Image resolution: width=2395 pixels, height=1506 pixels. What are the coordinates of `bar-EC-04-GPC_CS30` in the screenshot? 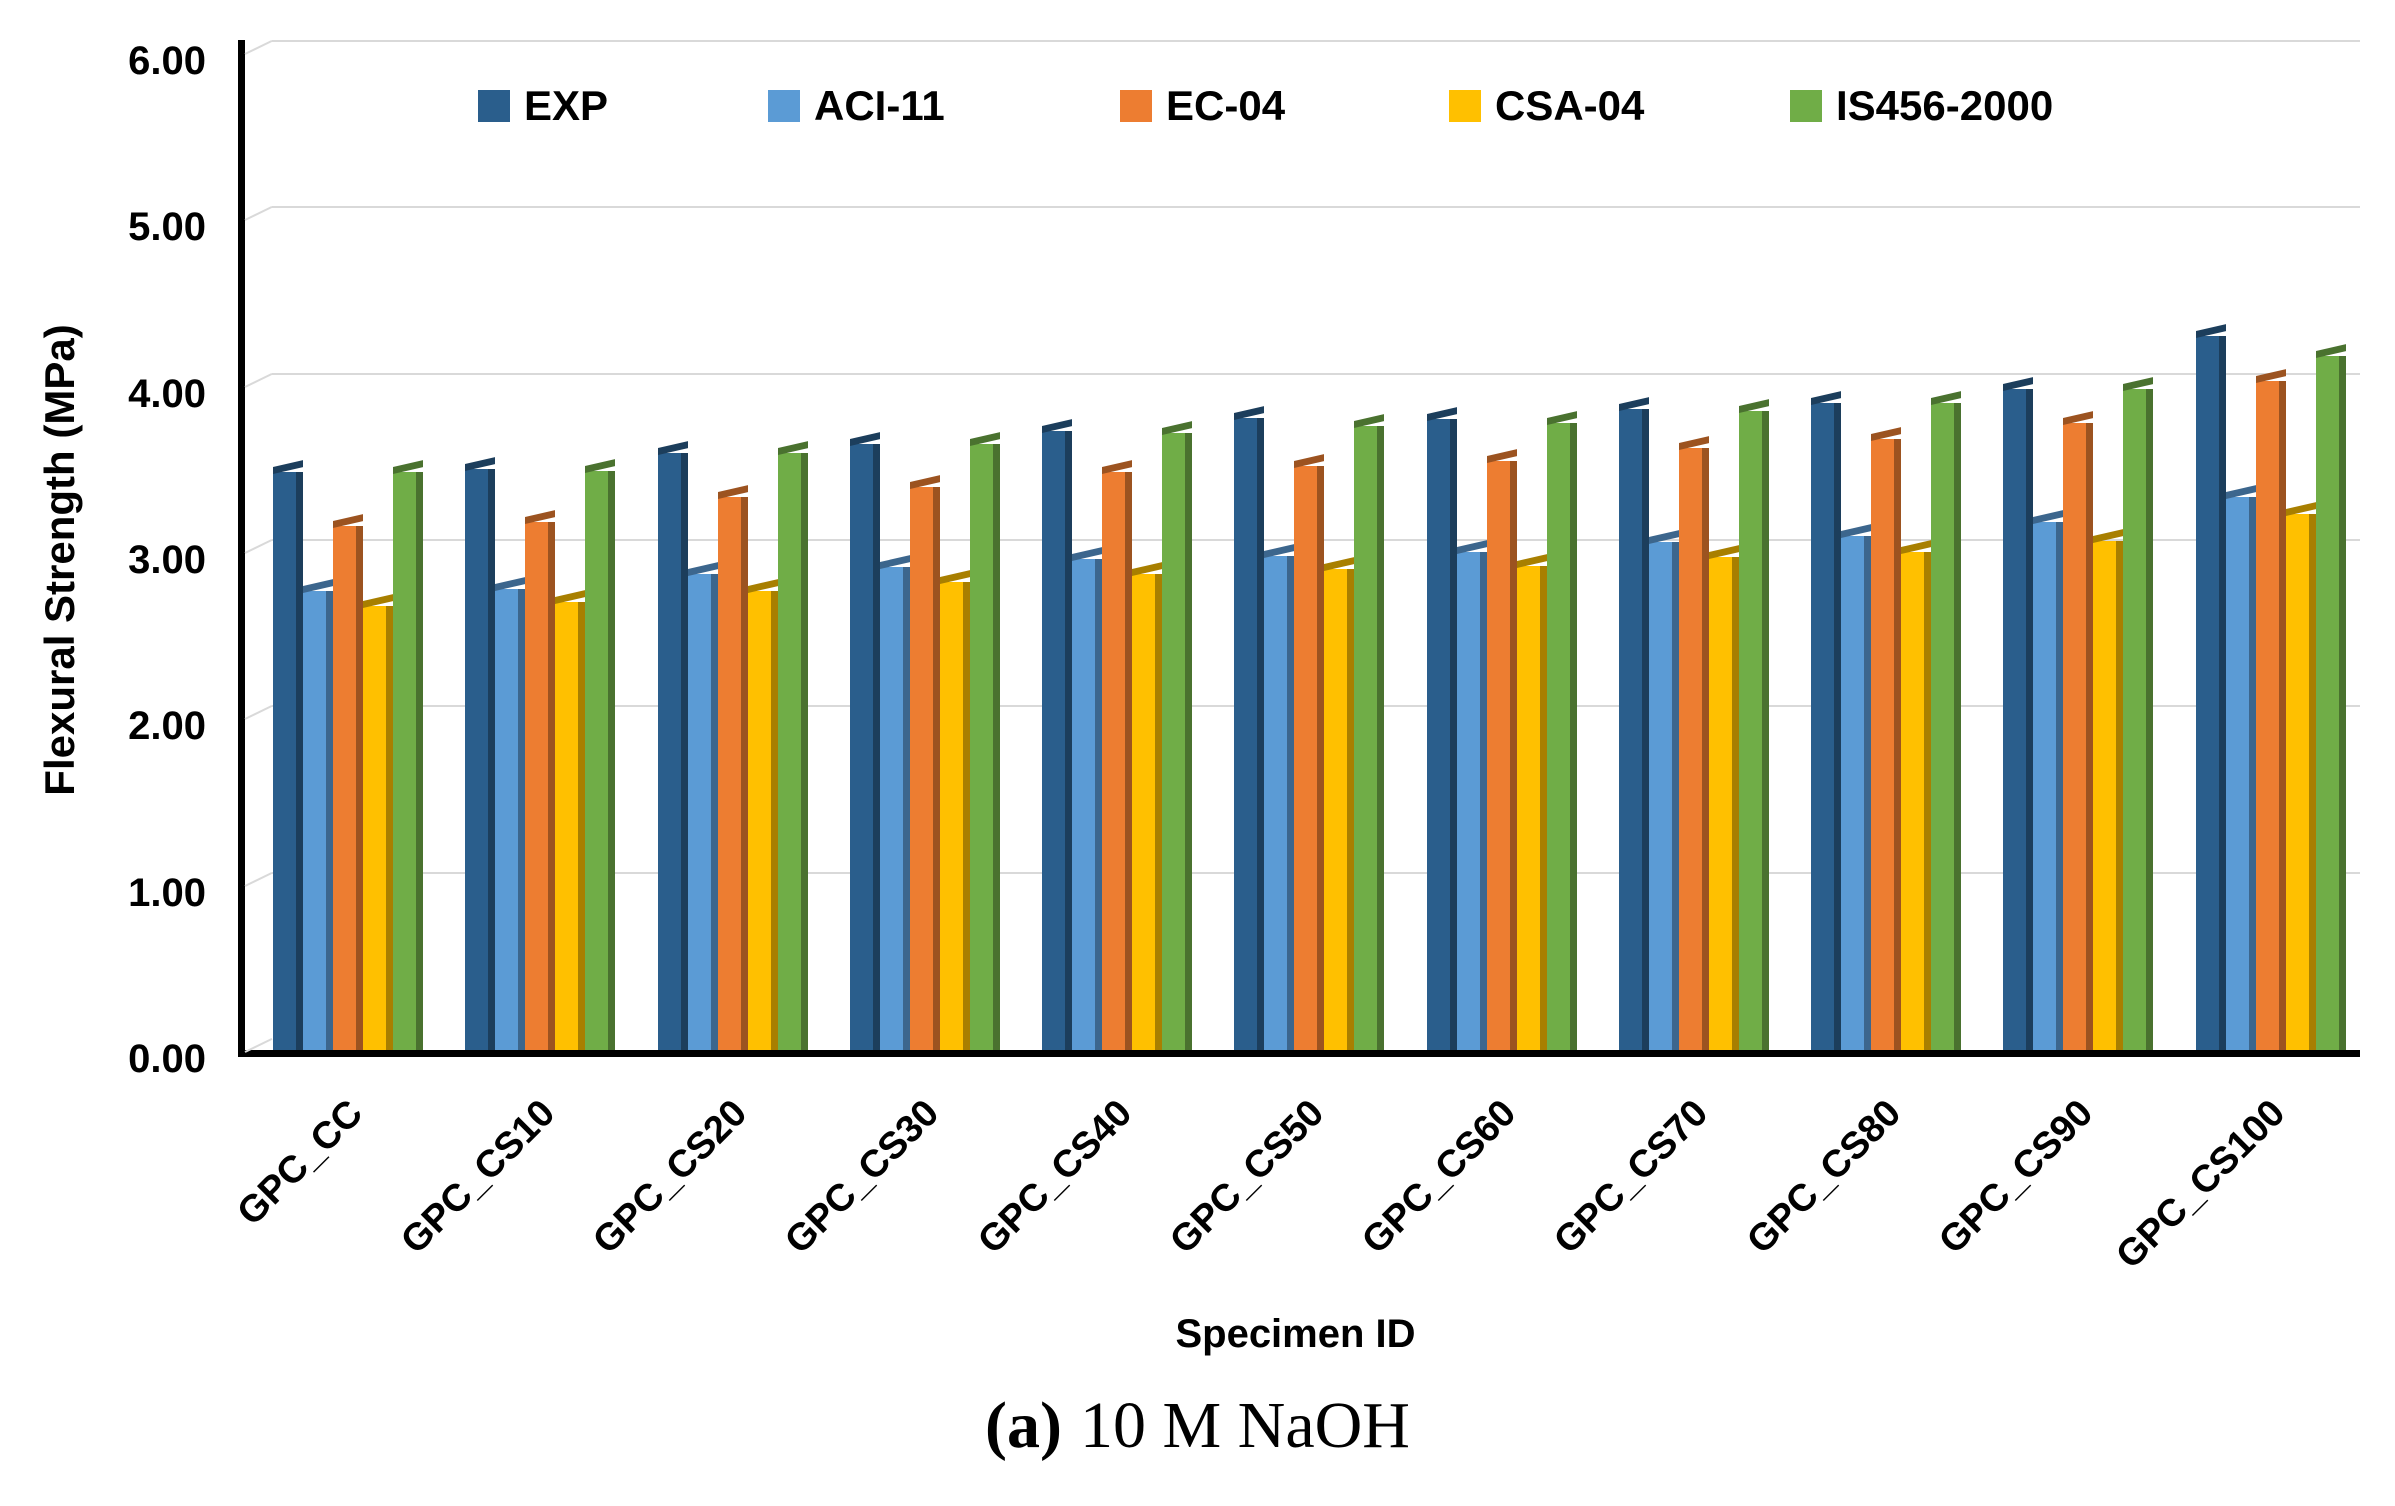 It's located at (924, 762).